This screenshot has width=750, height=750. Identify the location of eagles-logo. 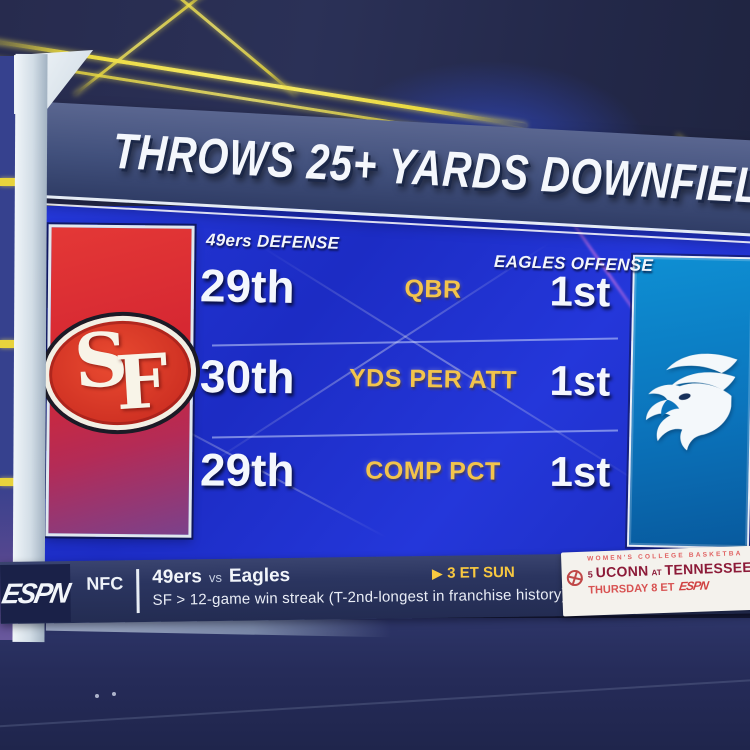
(692, 402).